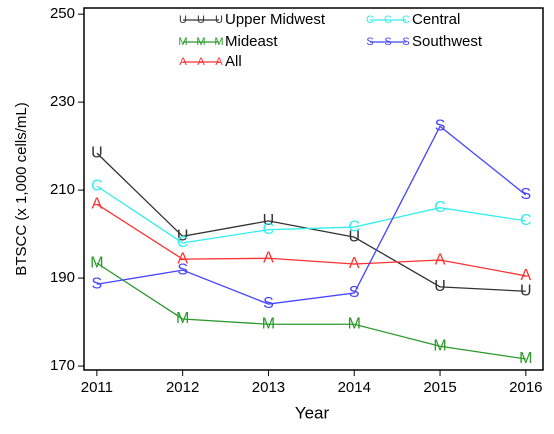 The height and width of the screenshot is (434, 554). I want to click on x-axis-label: Year, so click(312, 412).